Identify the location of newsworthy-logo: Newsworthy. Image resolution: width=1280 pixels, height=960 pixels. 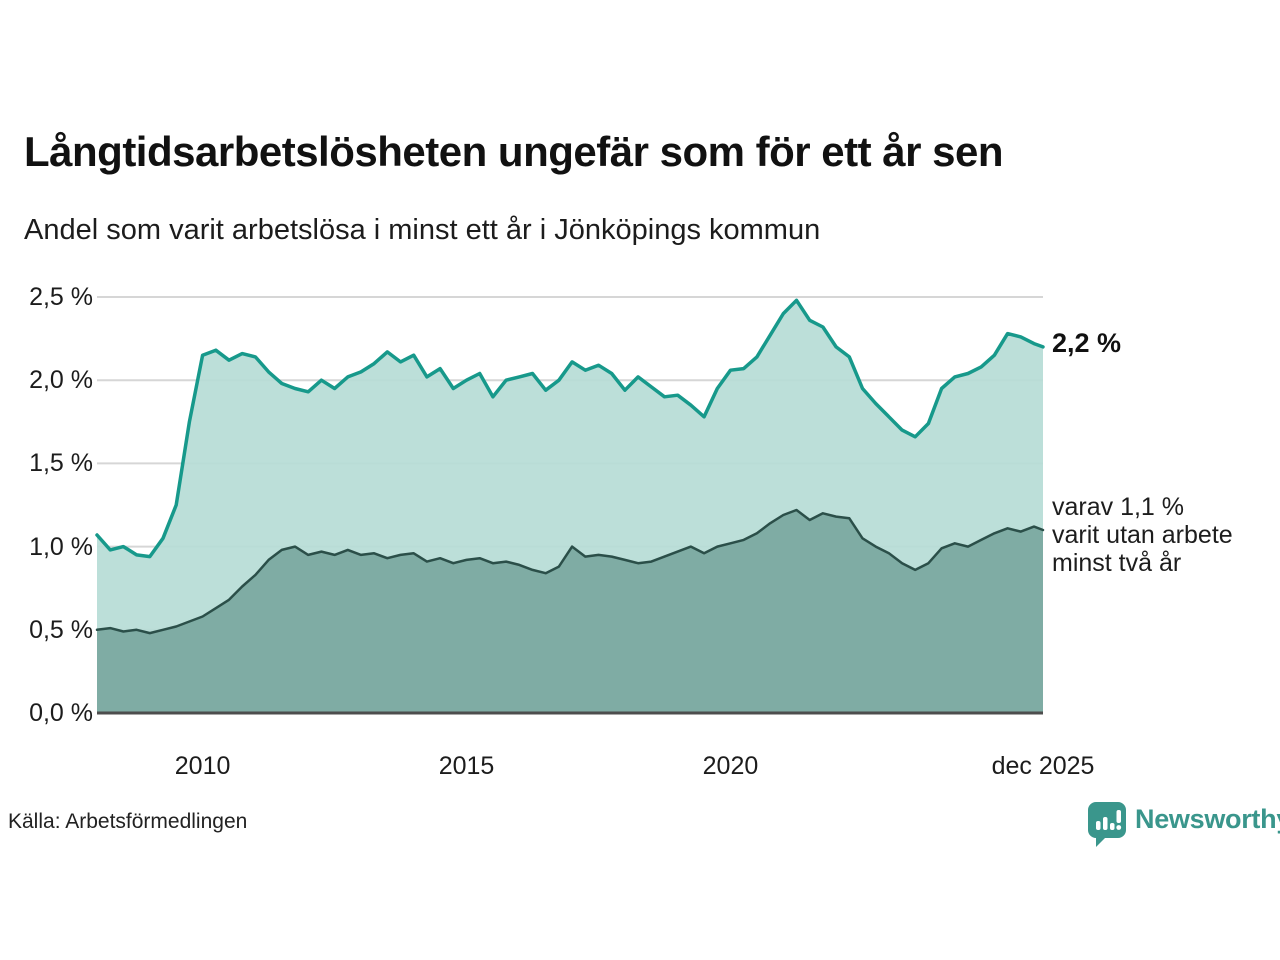
(1183, 824).